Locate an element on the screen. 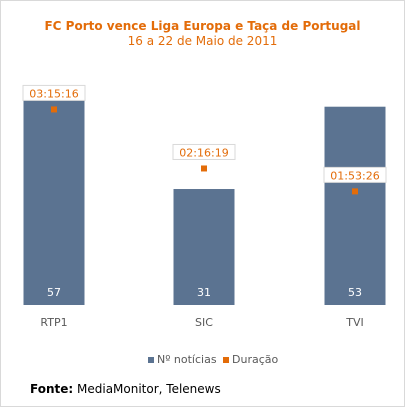 This screenshot has width=405, height=407. bar-sic is located at coordinates (204, 247).